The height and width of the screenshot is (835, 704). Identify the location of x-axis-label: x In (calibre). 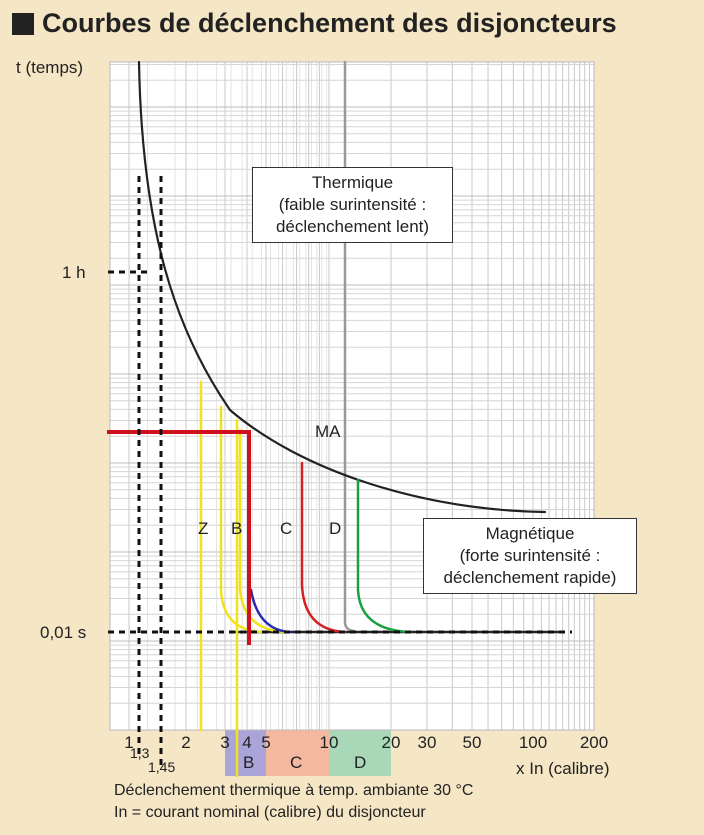
(563, 768).